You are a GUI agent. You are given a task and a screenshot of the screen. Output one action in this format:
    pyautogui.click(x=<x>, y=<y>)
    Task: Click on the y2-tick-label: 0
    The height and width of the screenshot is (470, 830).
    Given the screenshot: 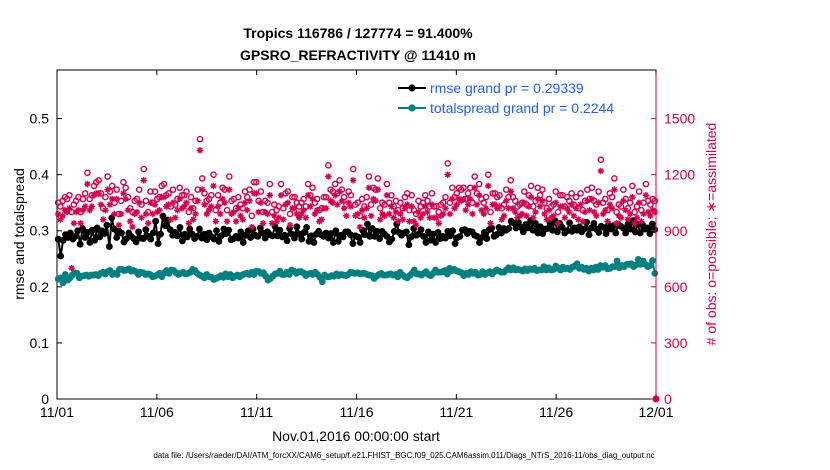 What is the action you would take?
    pyautogui.click(x=668, y=399)
    